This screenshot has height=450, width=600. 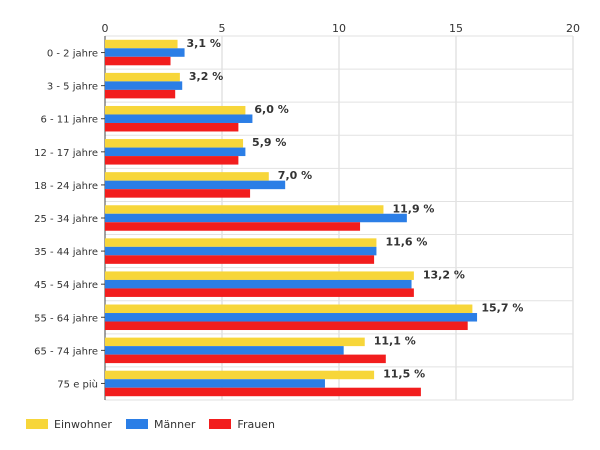 What do you see at coordinates (77, 384) in the screenshot?
I see `category-label-10: 75 e più` at bounding box center [77, 384].